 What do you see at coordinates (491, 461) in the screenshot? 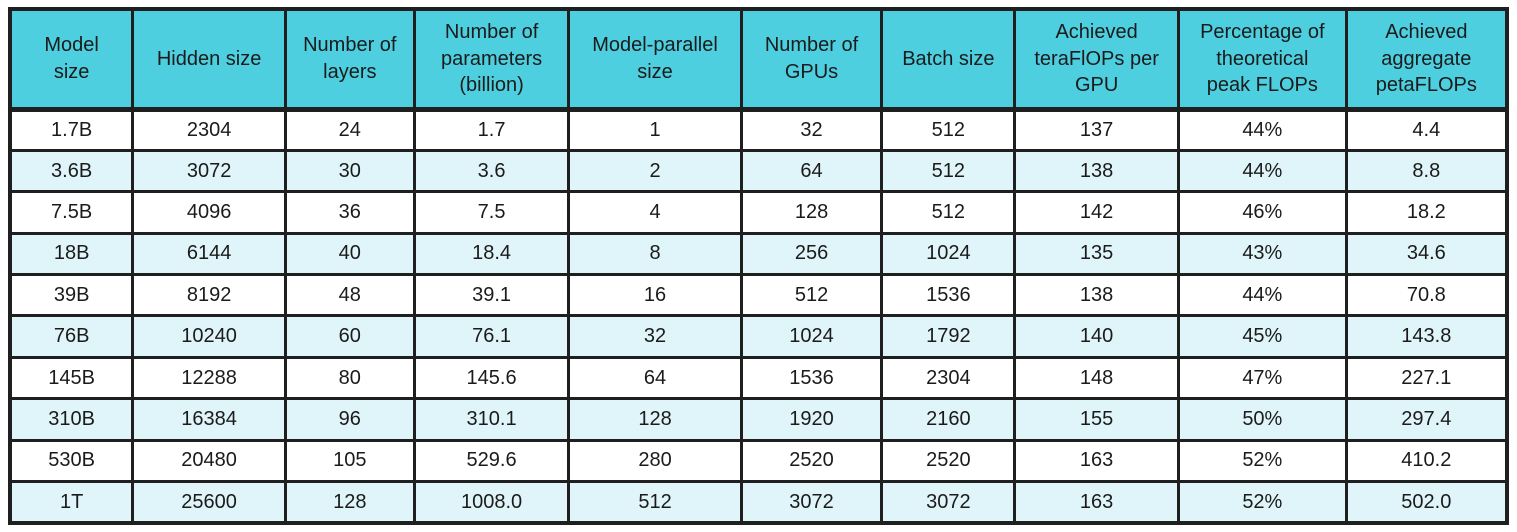
I see `table-cell: 529.6` at bounding box center [491, 461].